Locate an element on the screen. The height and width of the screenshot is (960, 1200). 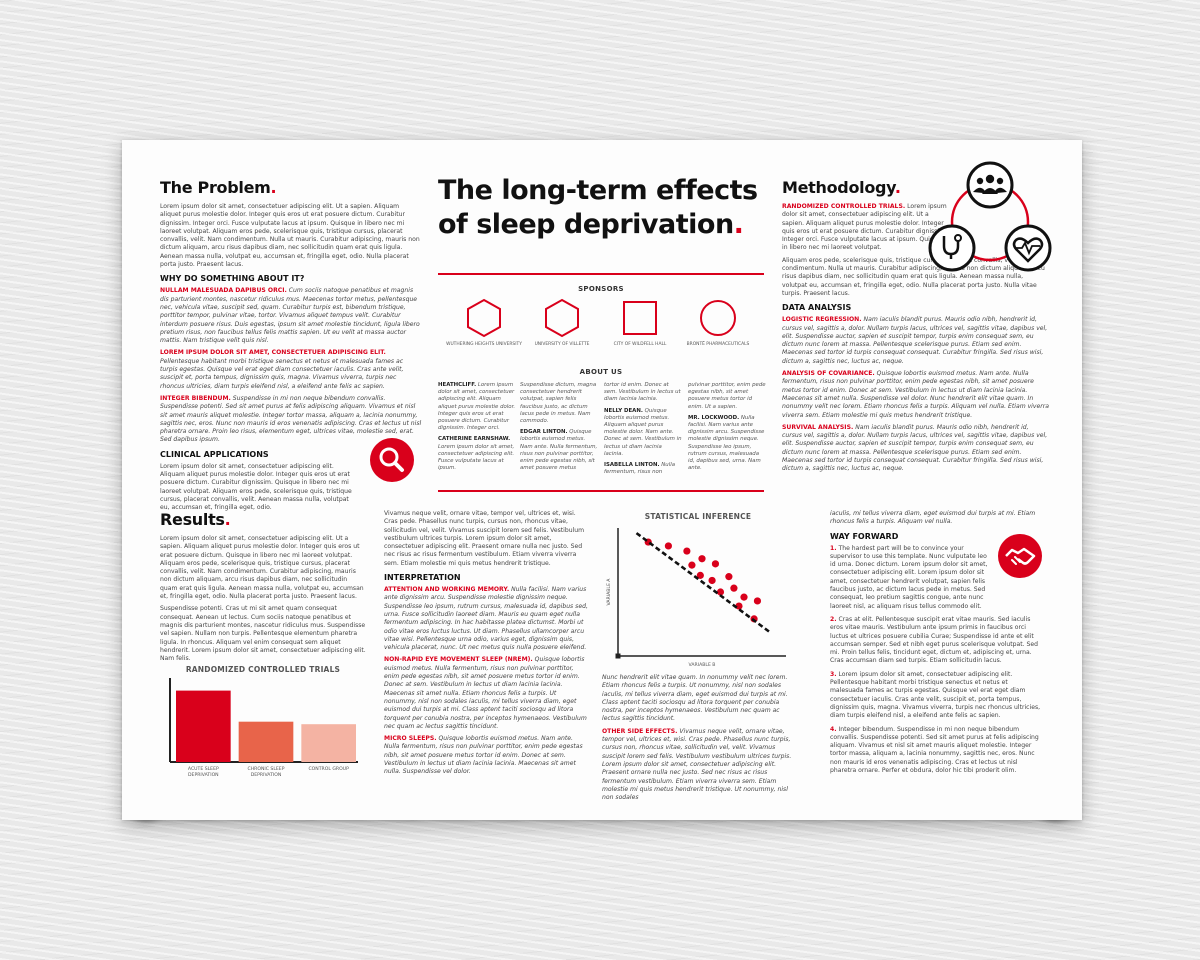
why-heading: WHY DO SOMETHING ABOUT IT? is located at coordinates (232, 279).